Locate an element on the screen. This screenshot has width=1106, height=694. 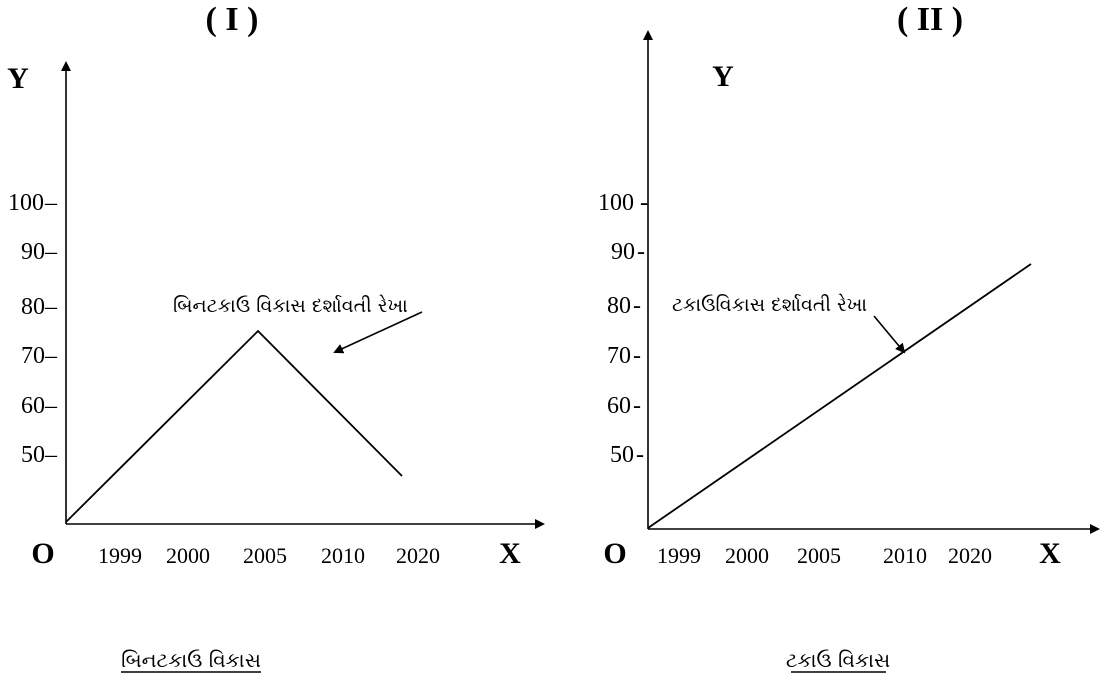
panel-1-origin-label: O is located at coordinates (42, 553).